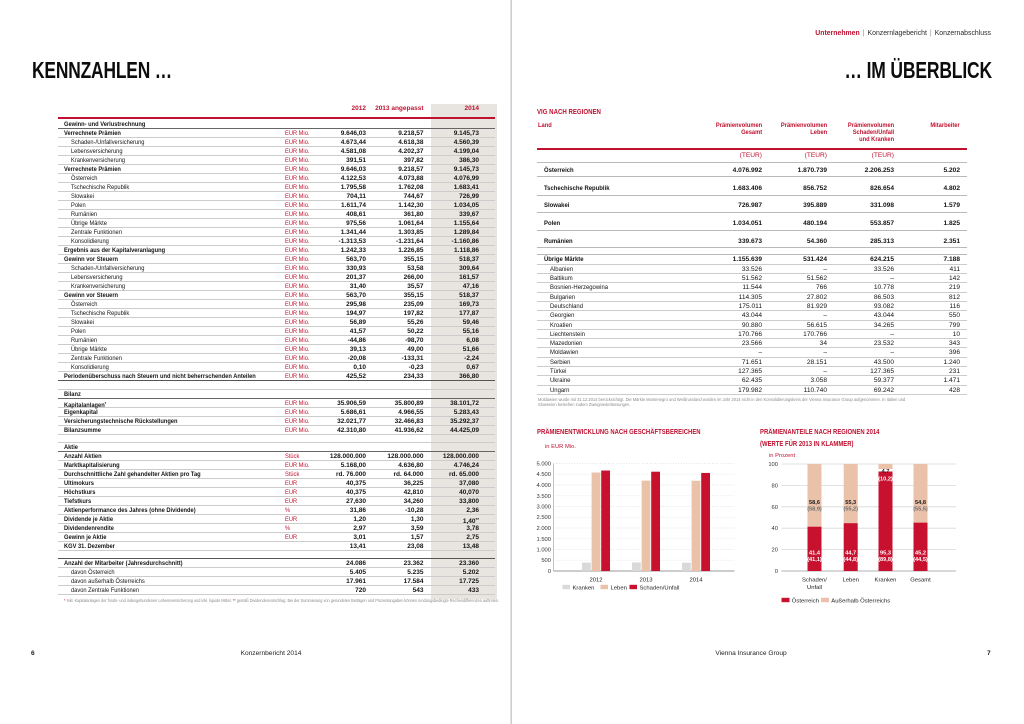 Image resolution: width=1024 pixels, height=724 pixels. Describe the element at coordinates (920, 510) in the screenshot. I see `svg-text: (55,5)` at that location.